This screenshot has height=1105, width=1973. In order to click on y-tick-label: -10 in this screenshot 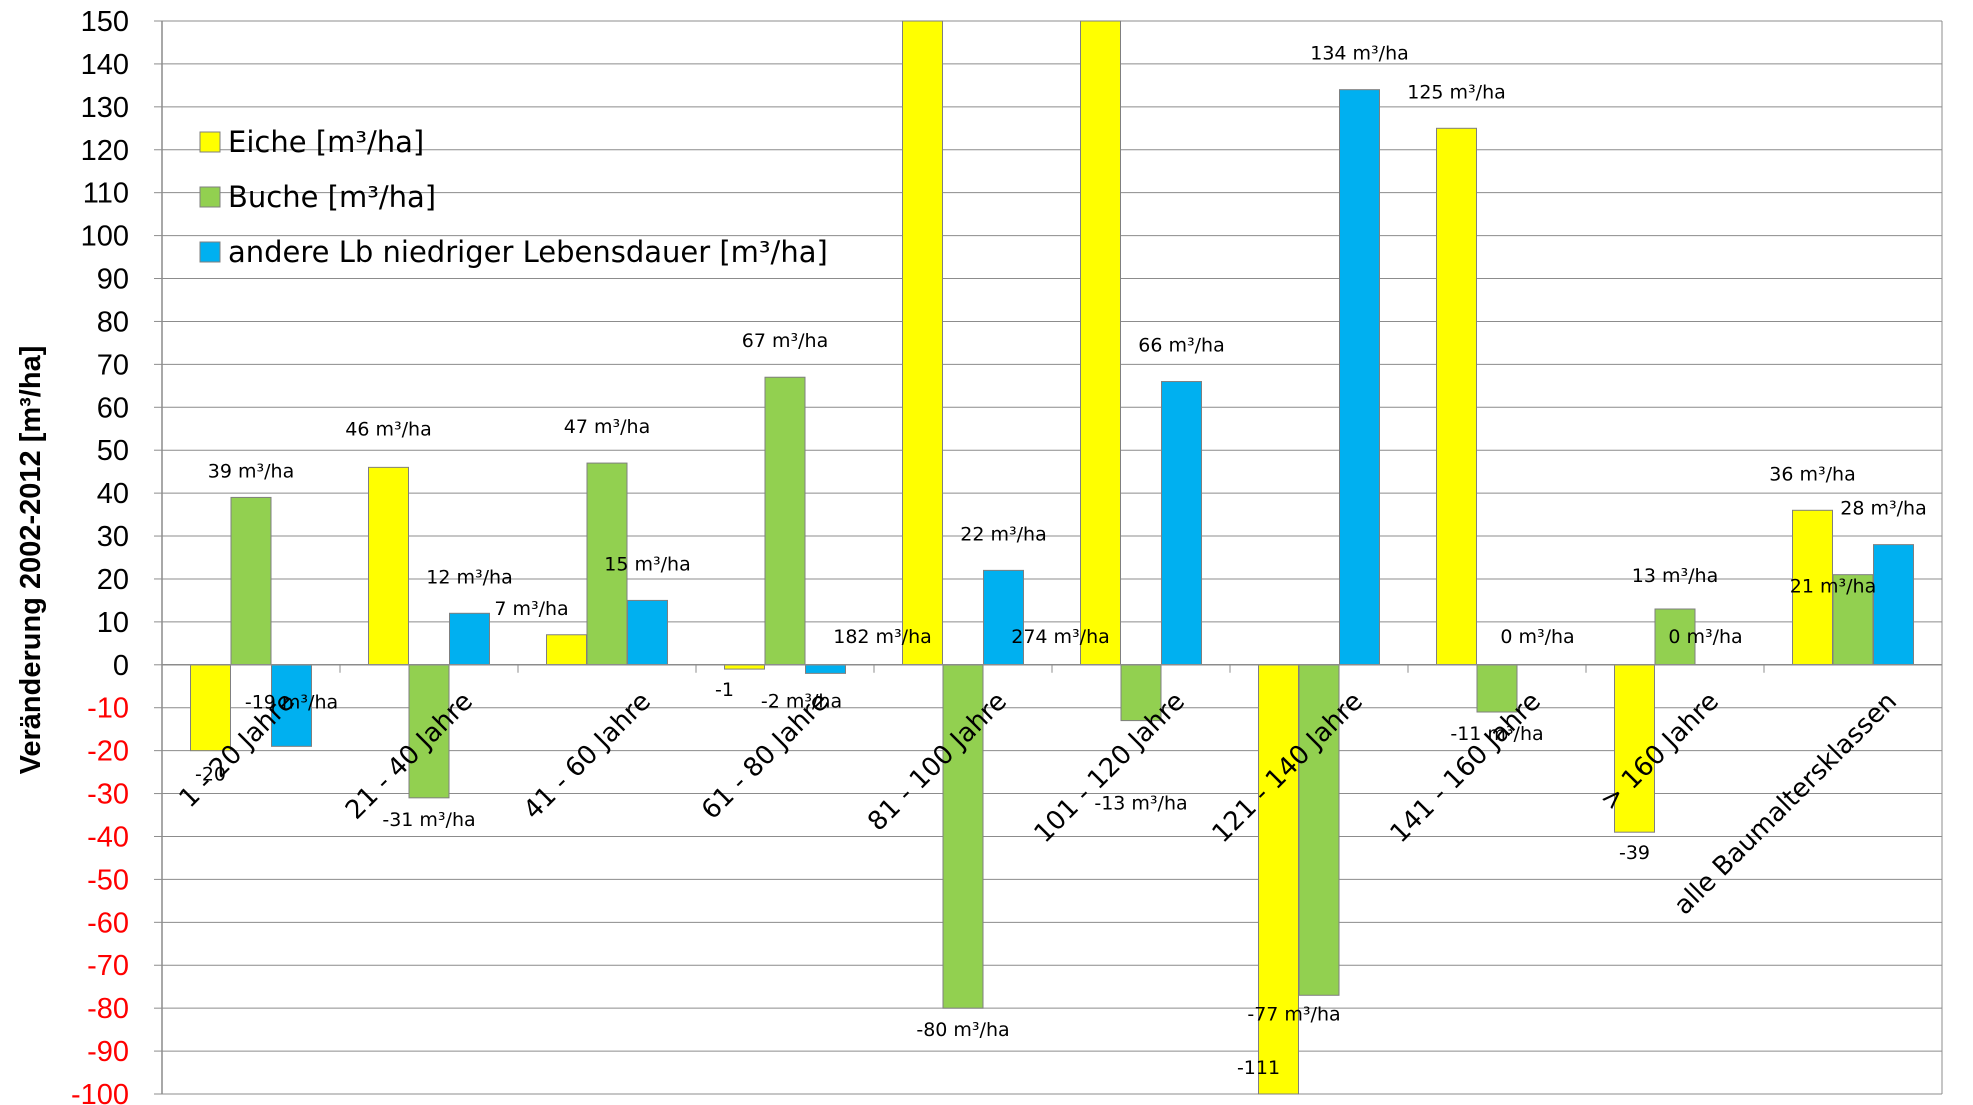, I will do `click(108, 709)`.